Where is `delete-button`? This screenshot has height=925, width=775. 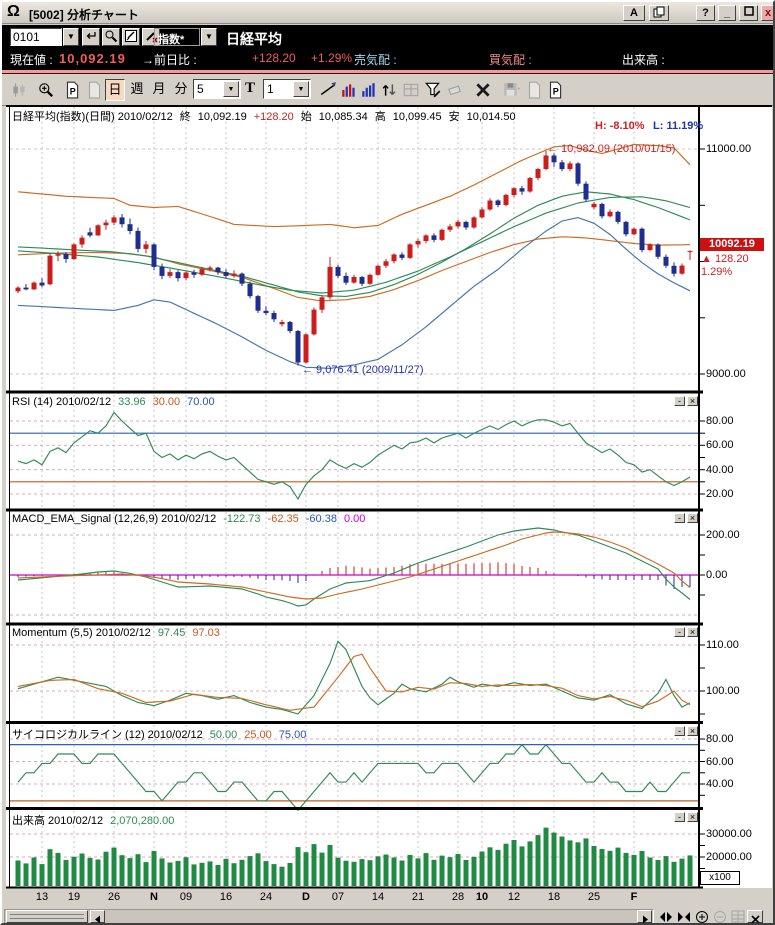
delete-button is located at coordinates (483, 90).